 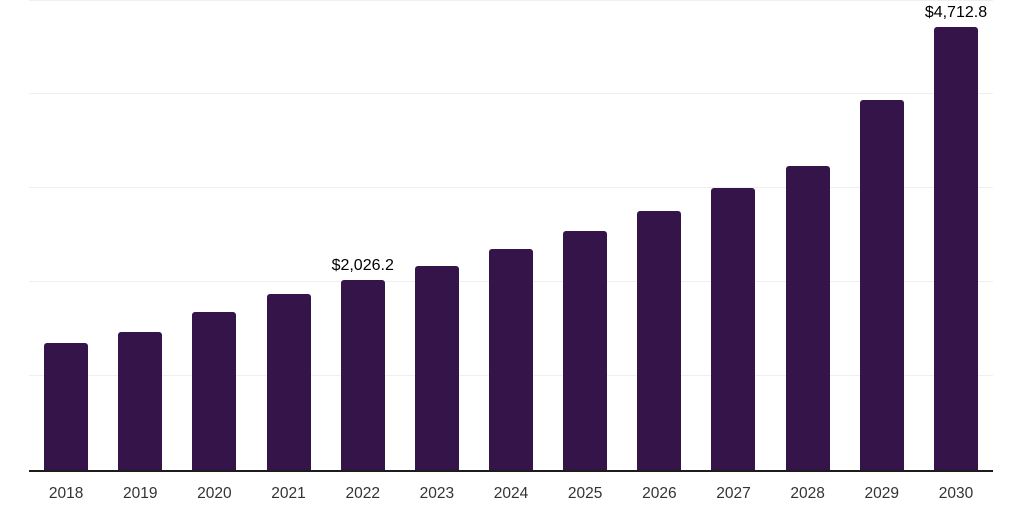 What do you see at coordinates (733, 493) in the screenshot?
I see `x-axis-tick-label: 2027` at bounding box center [733, 493].